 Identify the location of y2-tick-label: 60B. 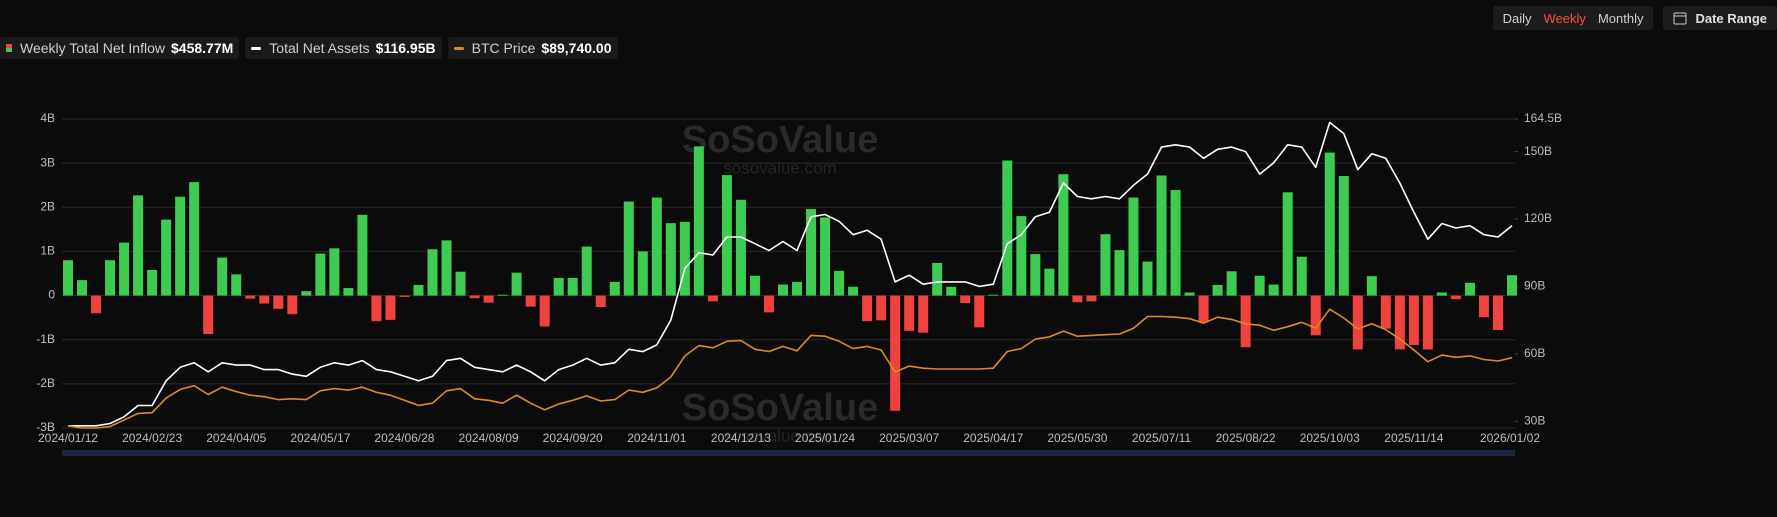
(1534, 353).